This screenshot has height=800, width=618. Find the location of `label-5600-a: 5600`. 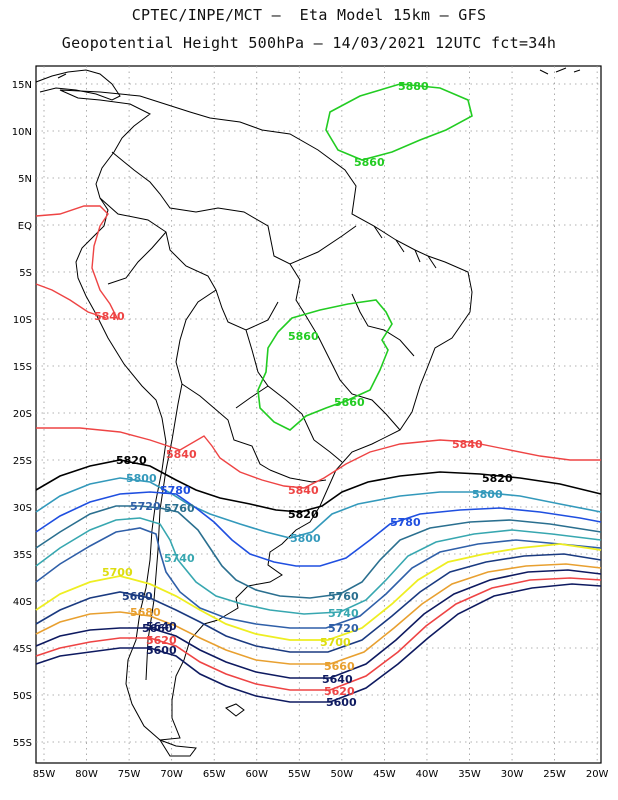

label-5600-a: 5600 is located at coordinates (161, 650).